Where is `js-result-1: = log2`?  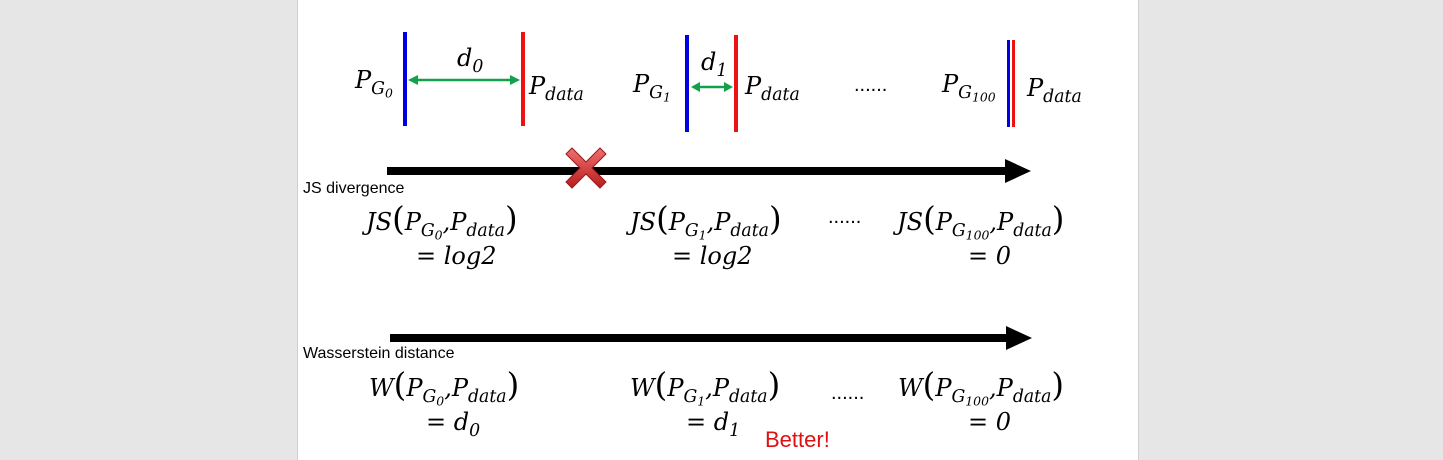
js-result-1: = log2 is located at coordinates (456, 256).